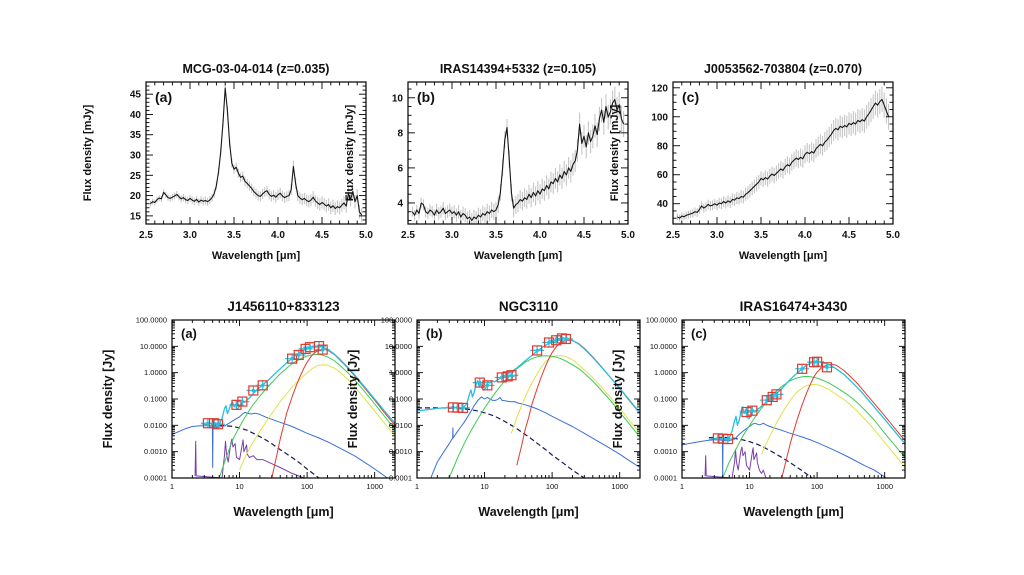  Describe the element at coordinates (783, 69) in the screenshot. I see `svg-text: J0053562-703804 (z=0.070)` at that location.